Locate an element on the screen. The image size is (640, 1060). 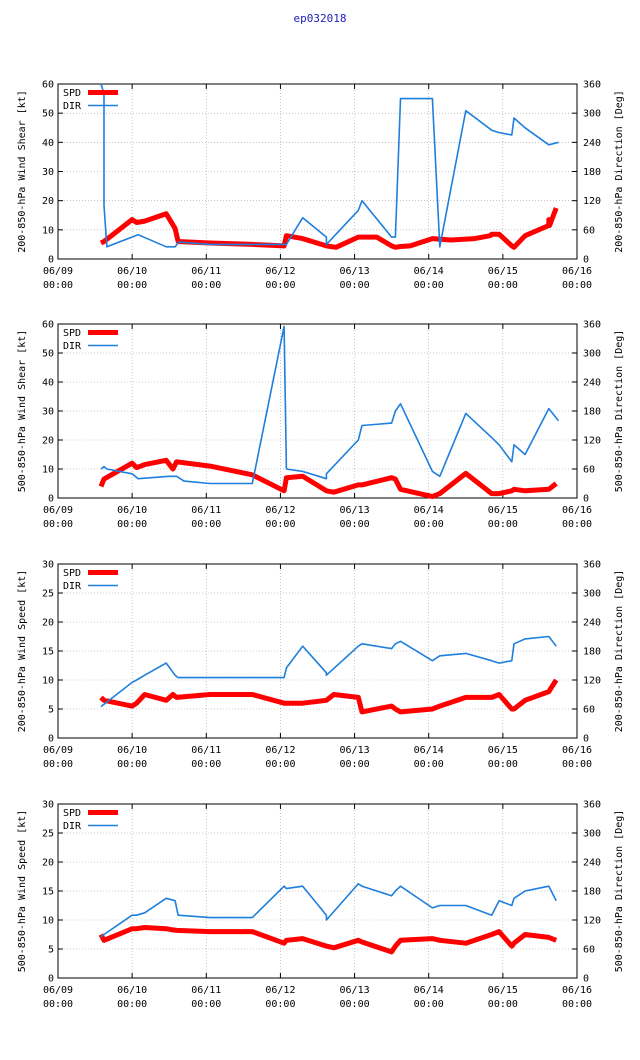
y-axis-label-left: 200-850-hPa Wind Shear [kt] is located at coordinates (22, 171).